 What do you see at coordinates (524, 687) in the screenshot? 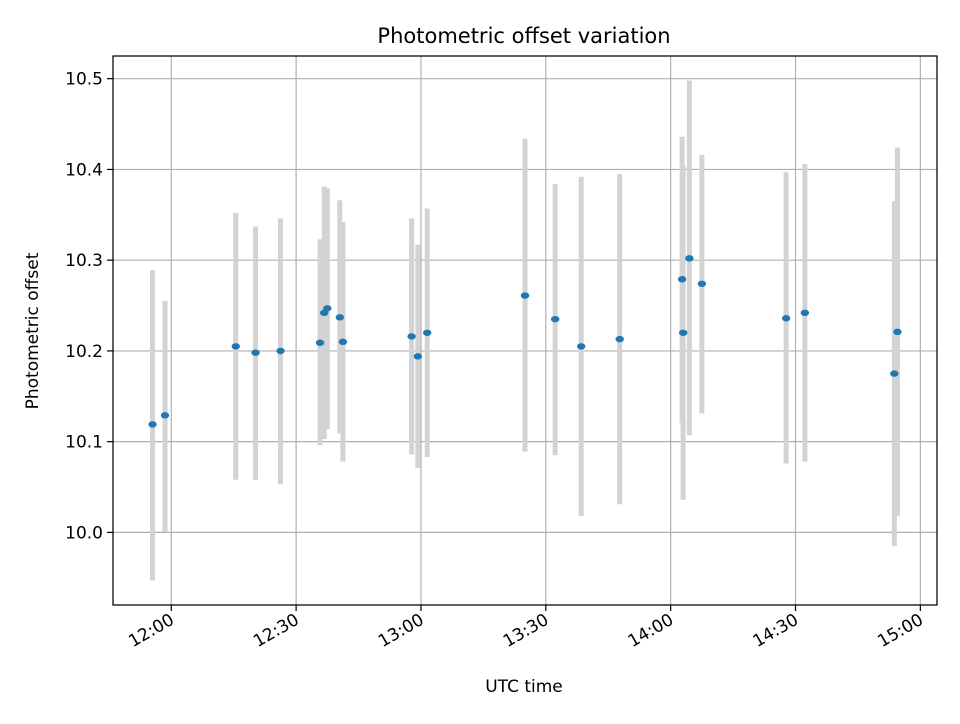
I see `x-axis-label: UTC time` at bounding box center [524, 687].